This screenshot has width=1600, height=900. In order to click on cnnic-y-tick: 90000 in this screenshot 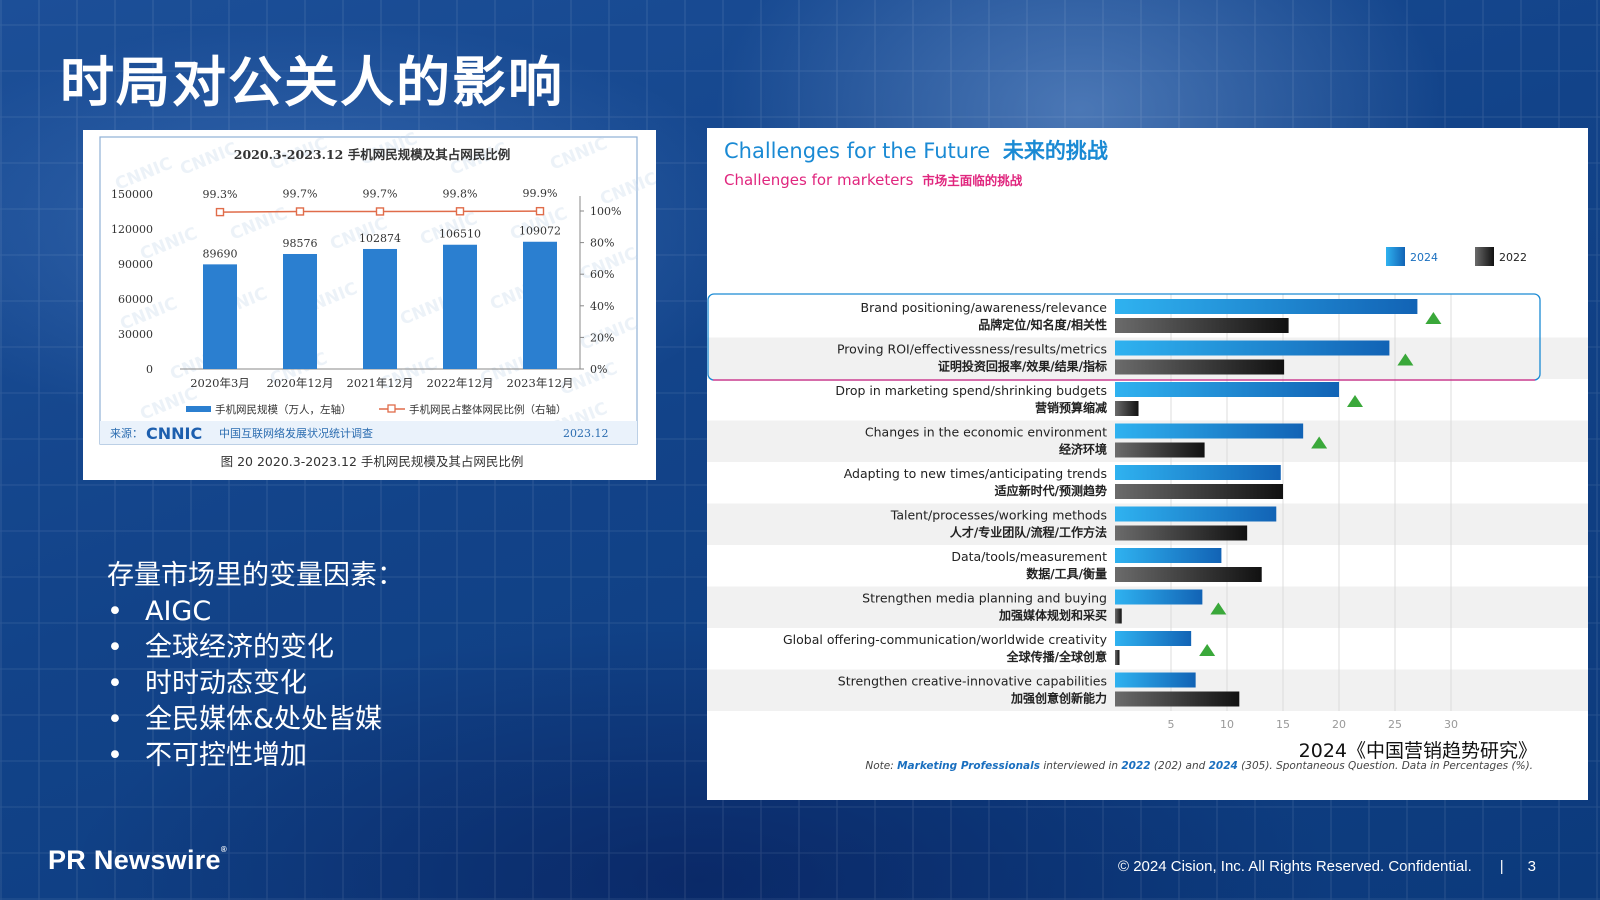, I will do `click(135, 264)`.